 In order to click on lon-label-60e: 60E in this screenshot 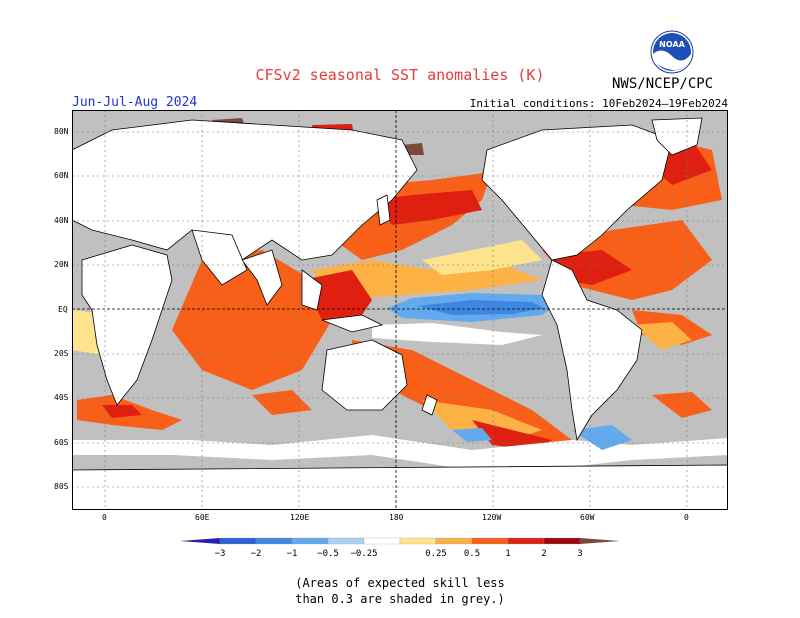, I will do `click(202, 517)`.